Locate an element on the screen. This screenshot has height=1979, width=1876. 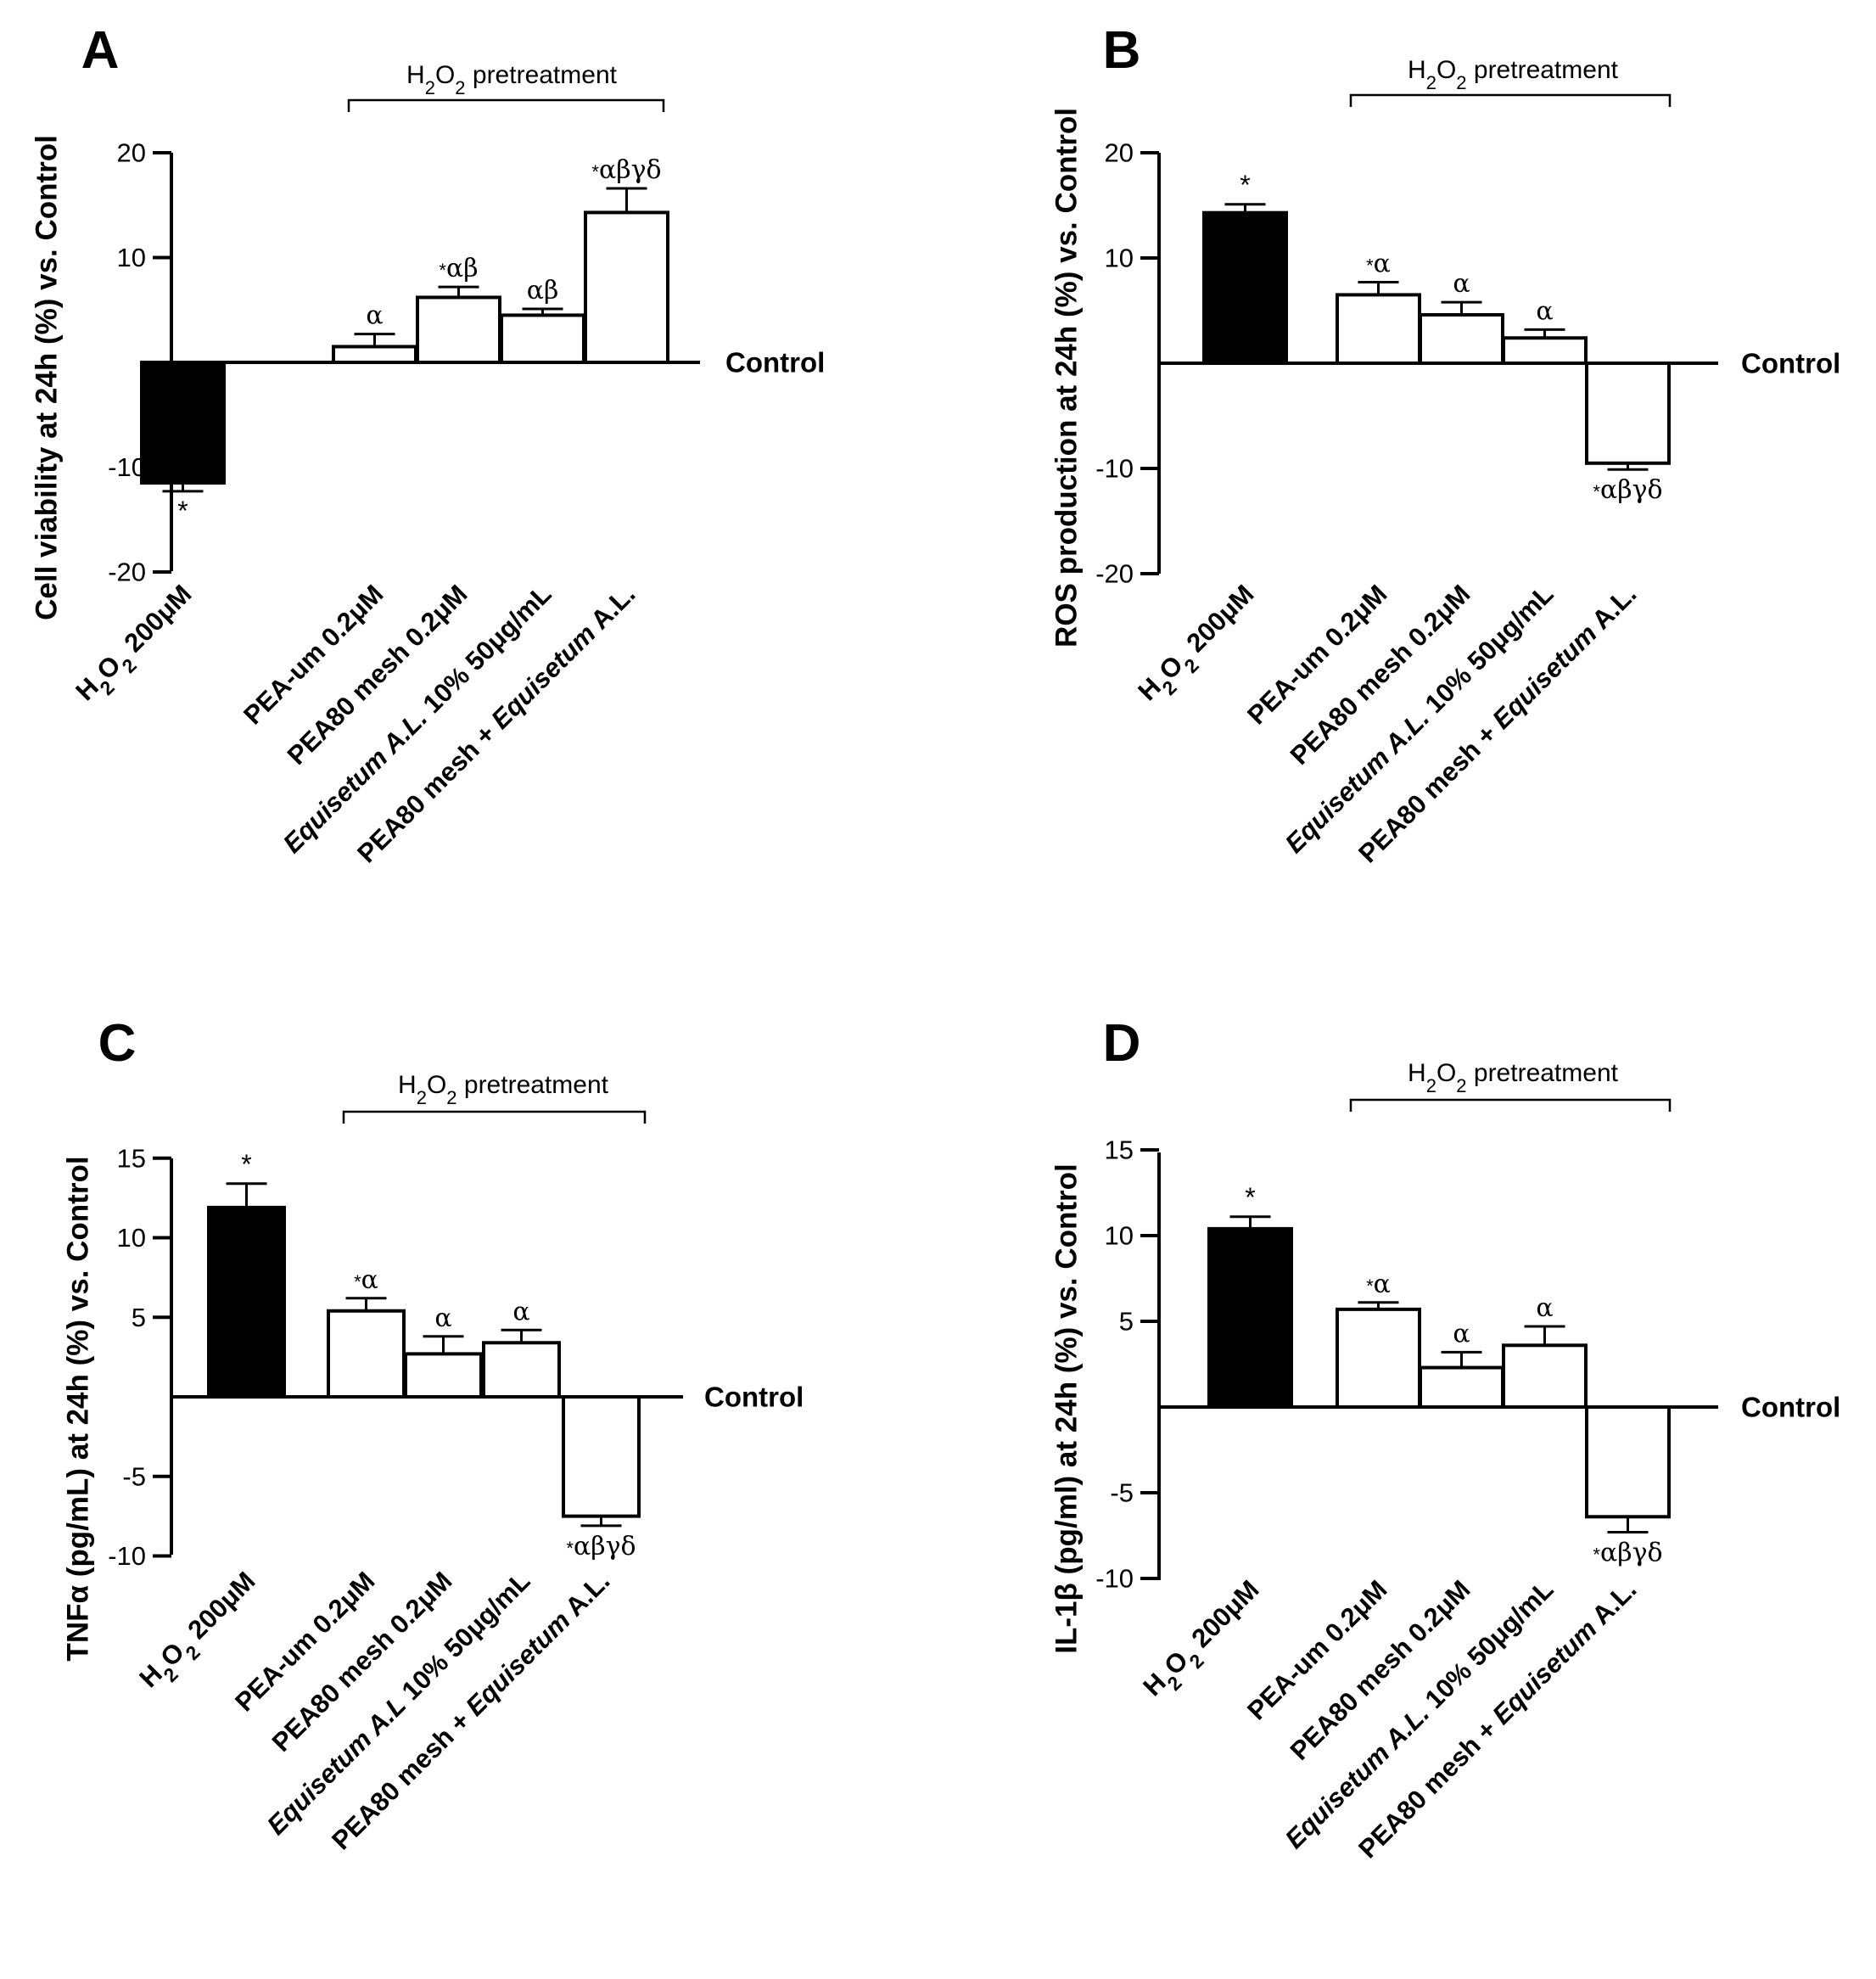
panel-letter: A is located at coordinates (100, 50).